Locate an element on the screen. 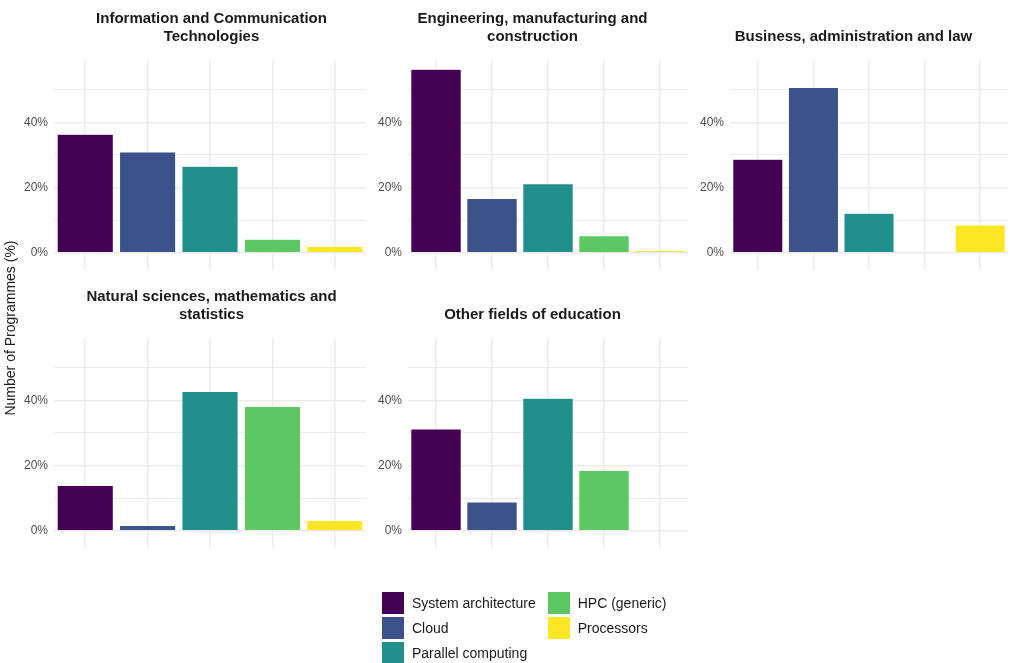  chart-title: Engineering, manufacturing and construction is located at coordinates (532, 27).